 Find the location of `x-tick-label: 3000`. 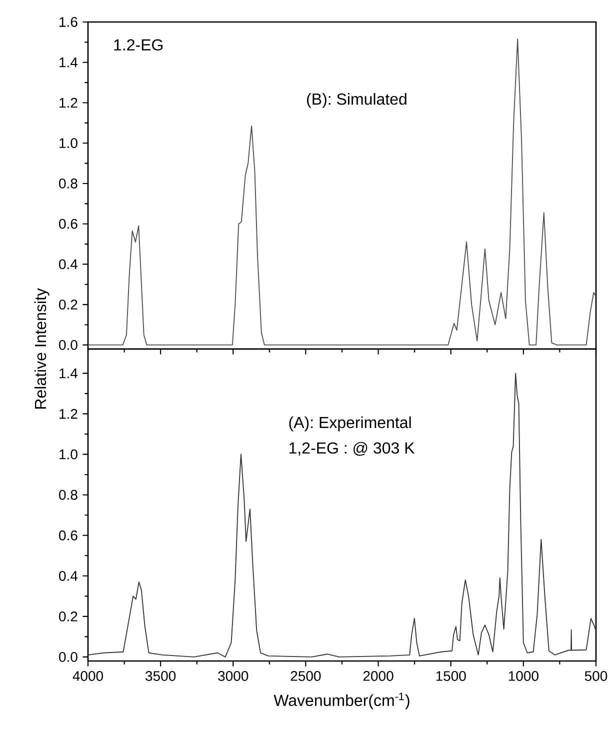

x-tick-label: 3000 is located at coordinates (233, 676).